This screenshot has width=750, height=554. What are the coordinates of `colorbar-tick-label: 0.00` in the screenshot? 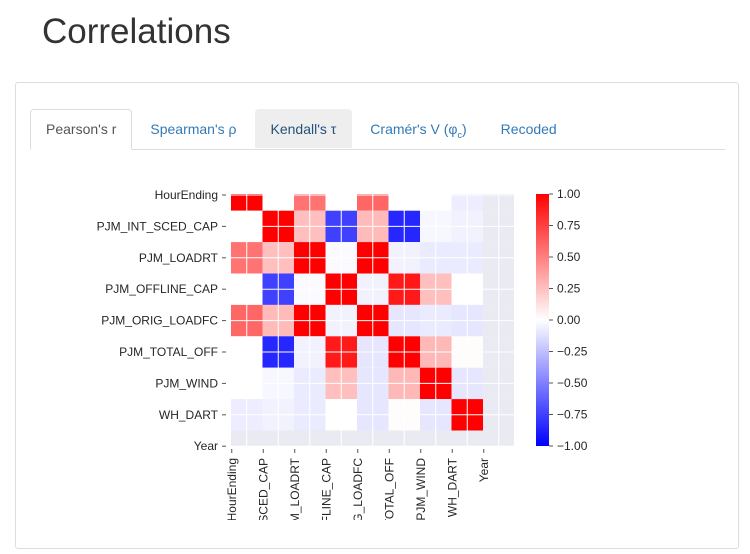 It's located at (569, 320).